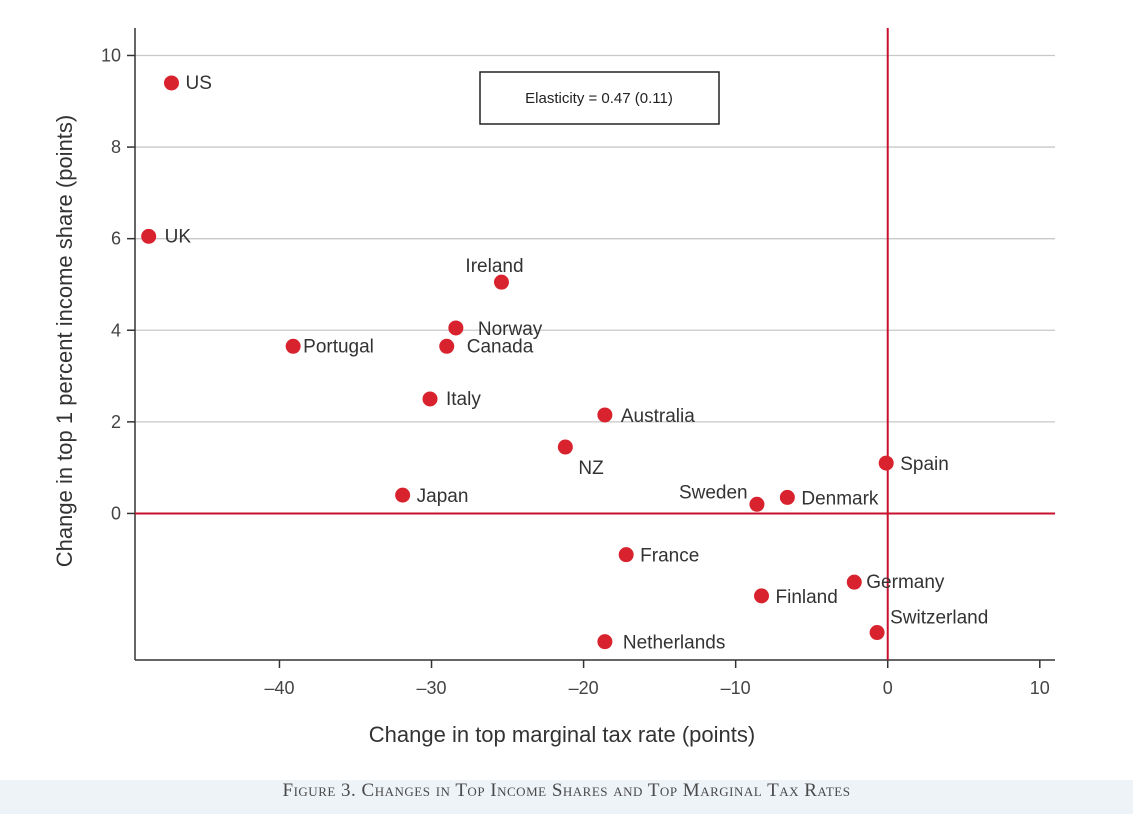 This screenshot has width=1133, height=814. What do you see at coordinates (198, 83) in the screenshot?
I see `point-label: US` at bounding box center [198, 83].